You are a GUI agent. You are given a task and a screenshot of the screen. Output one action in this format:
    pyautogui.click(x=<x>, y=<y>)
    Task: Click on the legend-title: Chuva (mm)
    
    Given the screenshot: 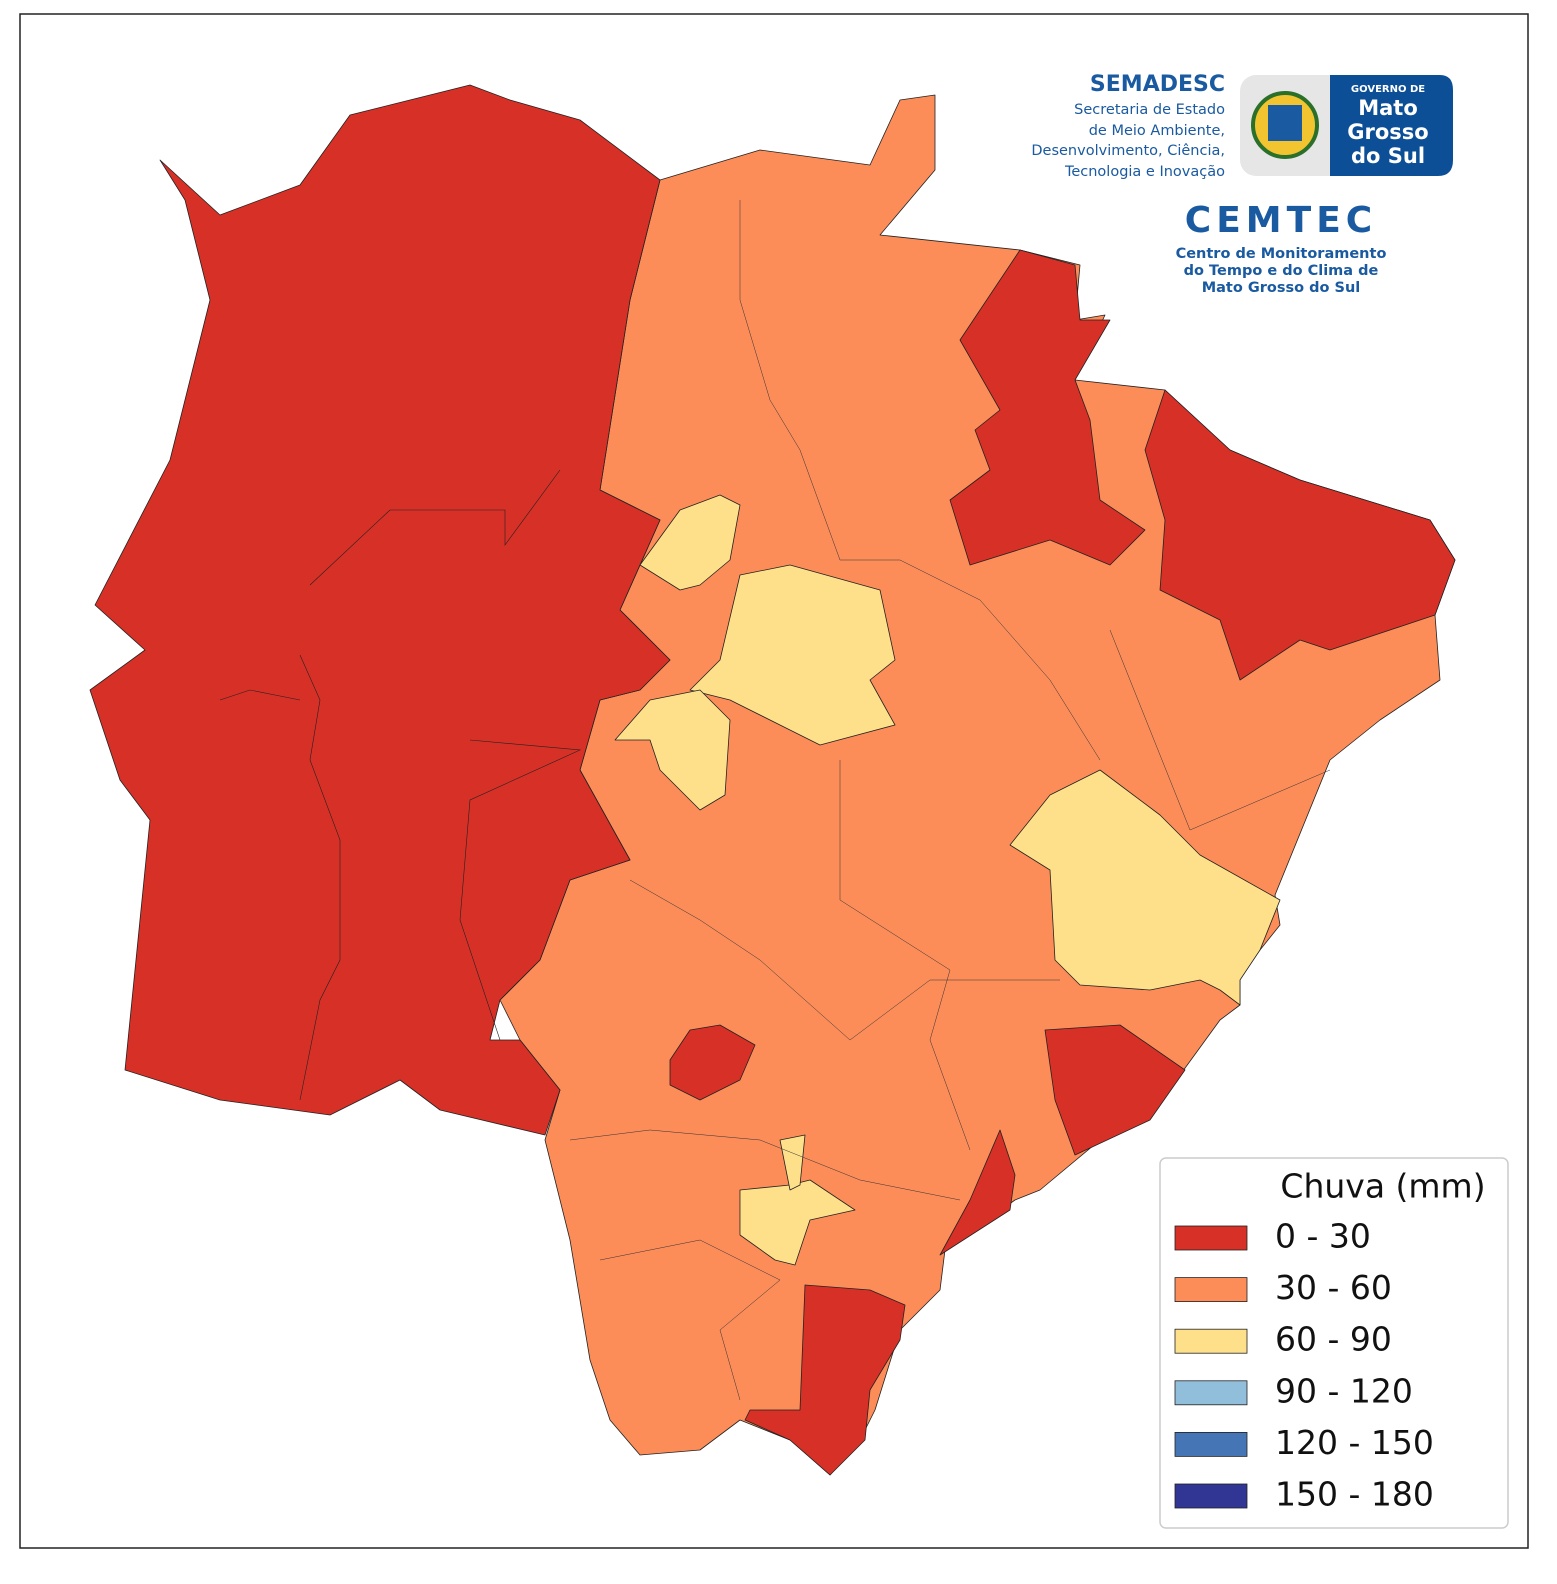 What is the action you would take?
    pyautogui.click(x=1382, y=1186)
    